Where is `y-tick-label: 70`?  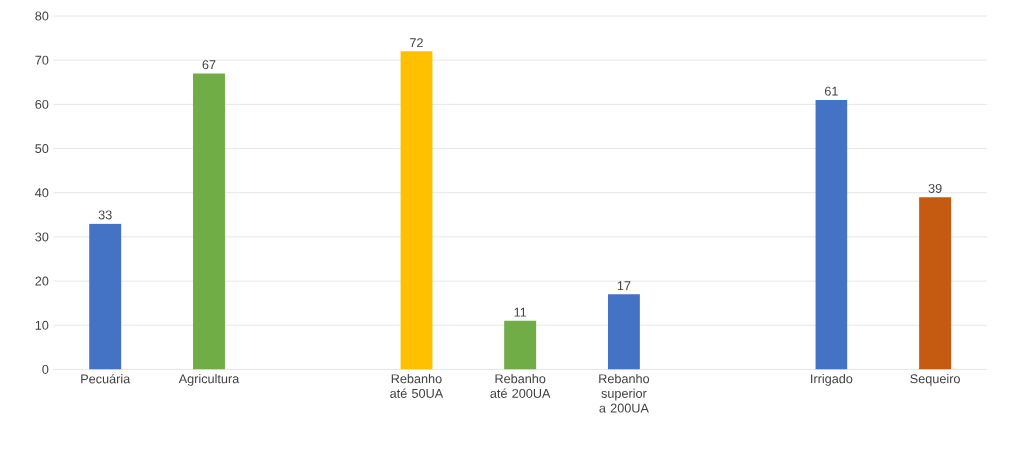 y-tick-label: 70 is located at coordinates (42, 60).